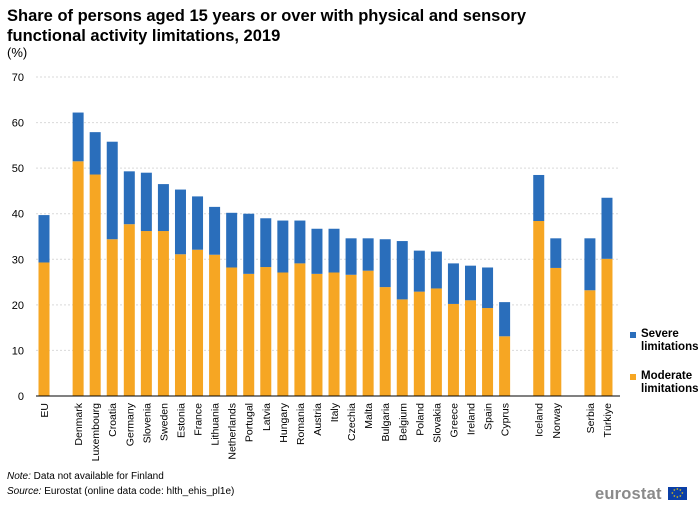 Image resolution: width=700 pixels, height=506 pixels. I want to click on y-tick-label: 20, so click(18, 306).